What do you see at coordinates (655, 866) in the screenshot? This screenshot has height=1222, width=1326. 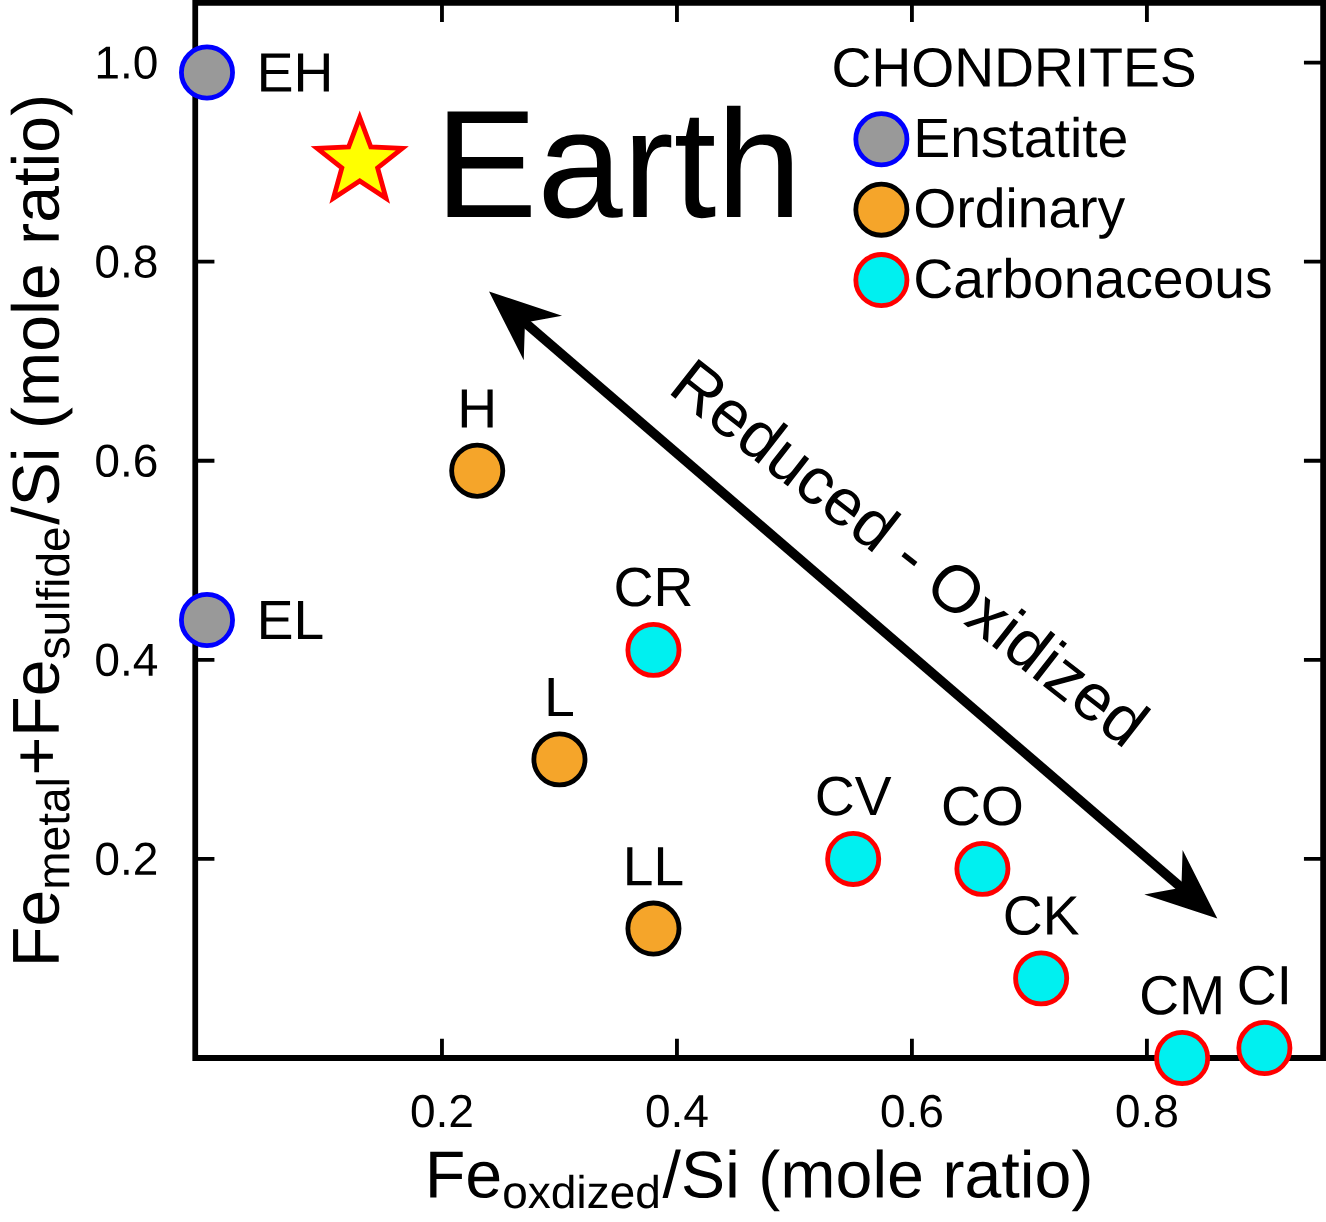 I see `annotation: LL` at bounding box center [655, 866].